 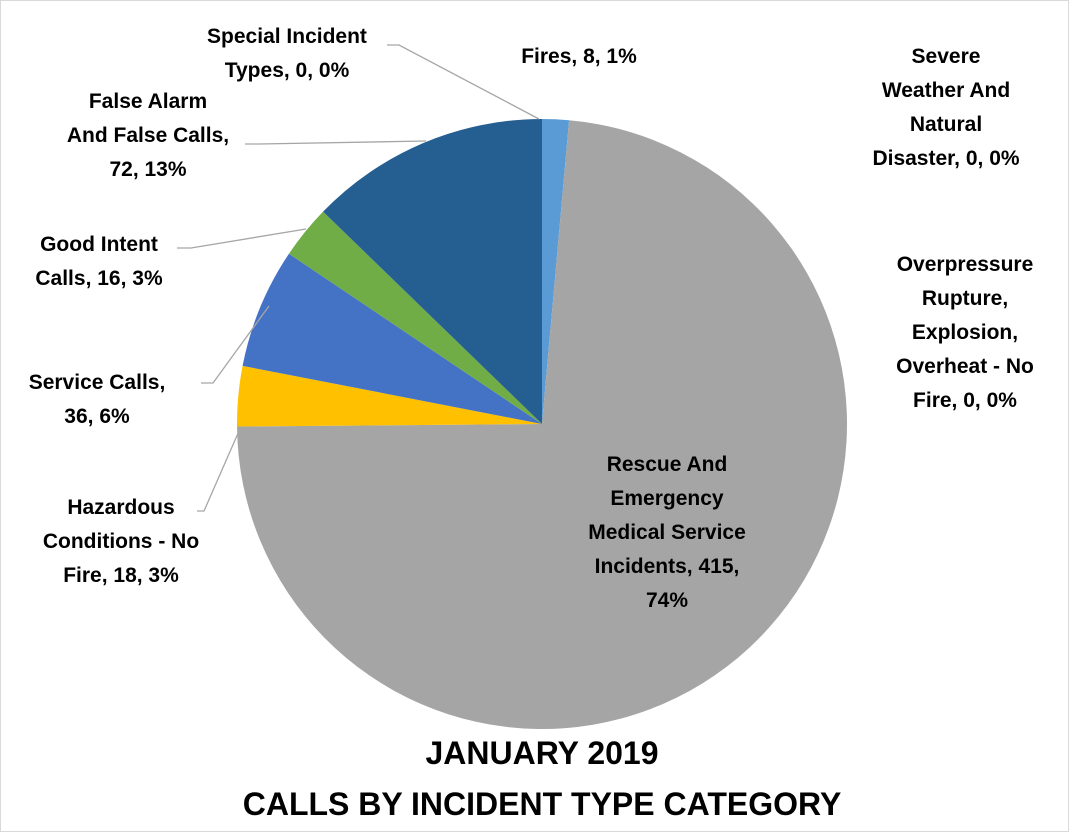 I want to click on data-label-service-calls: Service Calls, 36, 6%, so click(x=97, y=399).